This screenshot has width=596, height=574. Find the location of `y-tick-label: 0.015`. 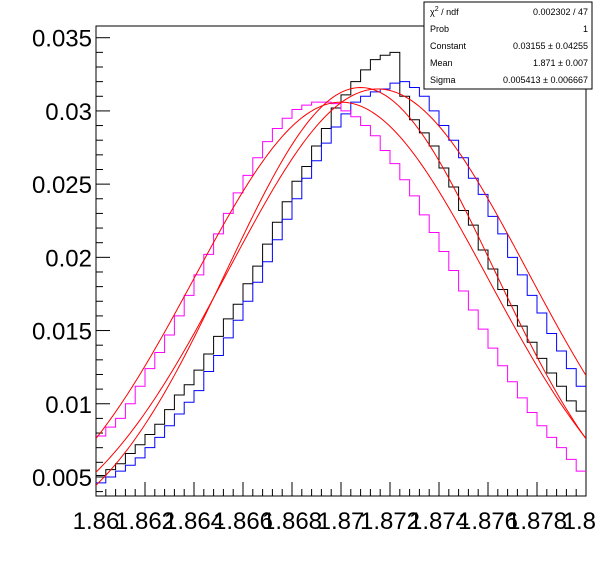

y-tick-label: 0.015 is located at coordinates (62, 332).